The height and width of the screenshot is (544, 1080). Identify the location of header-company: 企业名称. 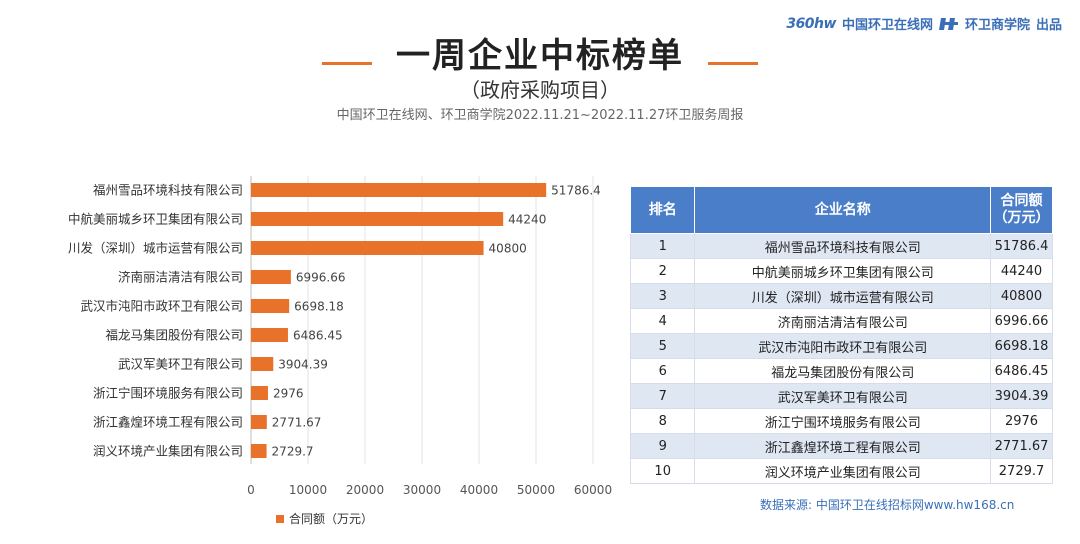
(843, 210).